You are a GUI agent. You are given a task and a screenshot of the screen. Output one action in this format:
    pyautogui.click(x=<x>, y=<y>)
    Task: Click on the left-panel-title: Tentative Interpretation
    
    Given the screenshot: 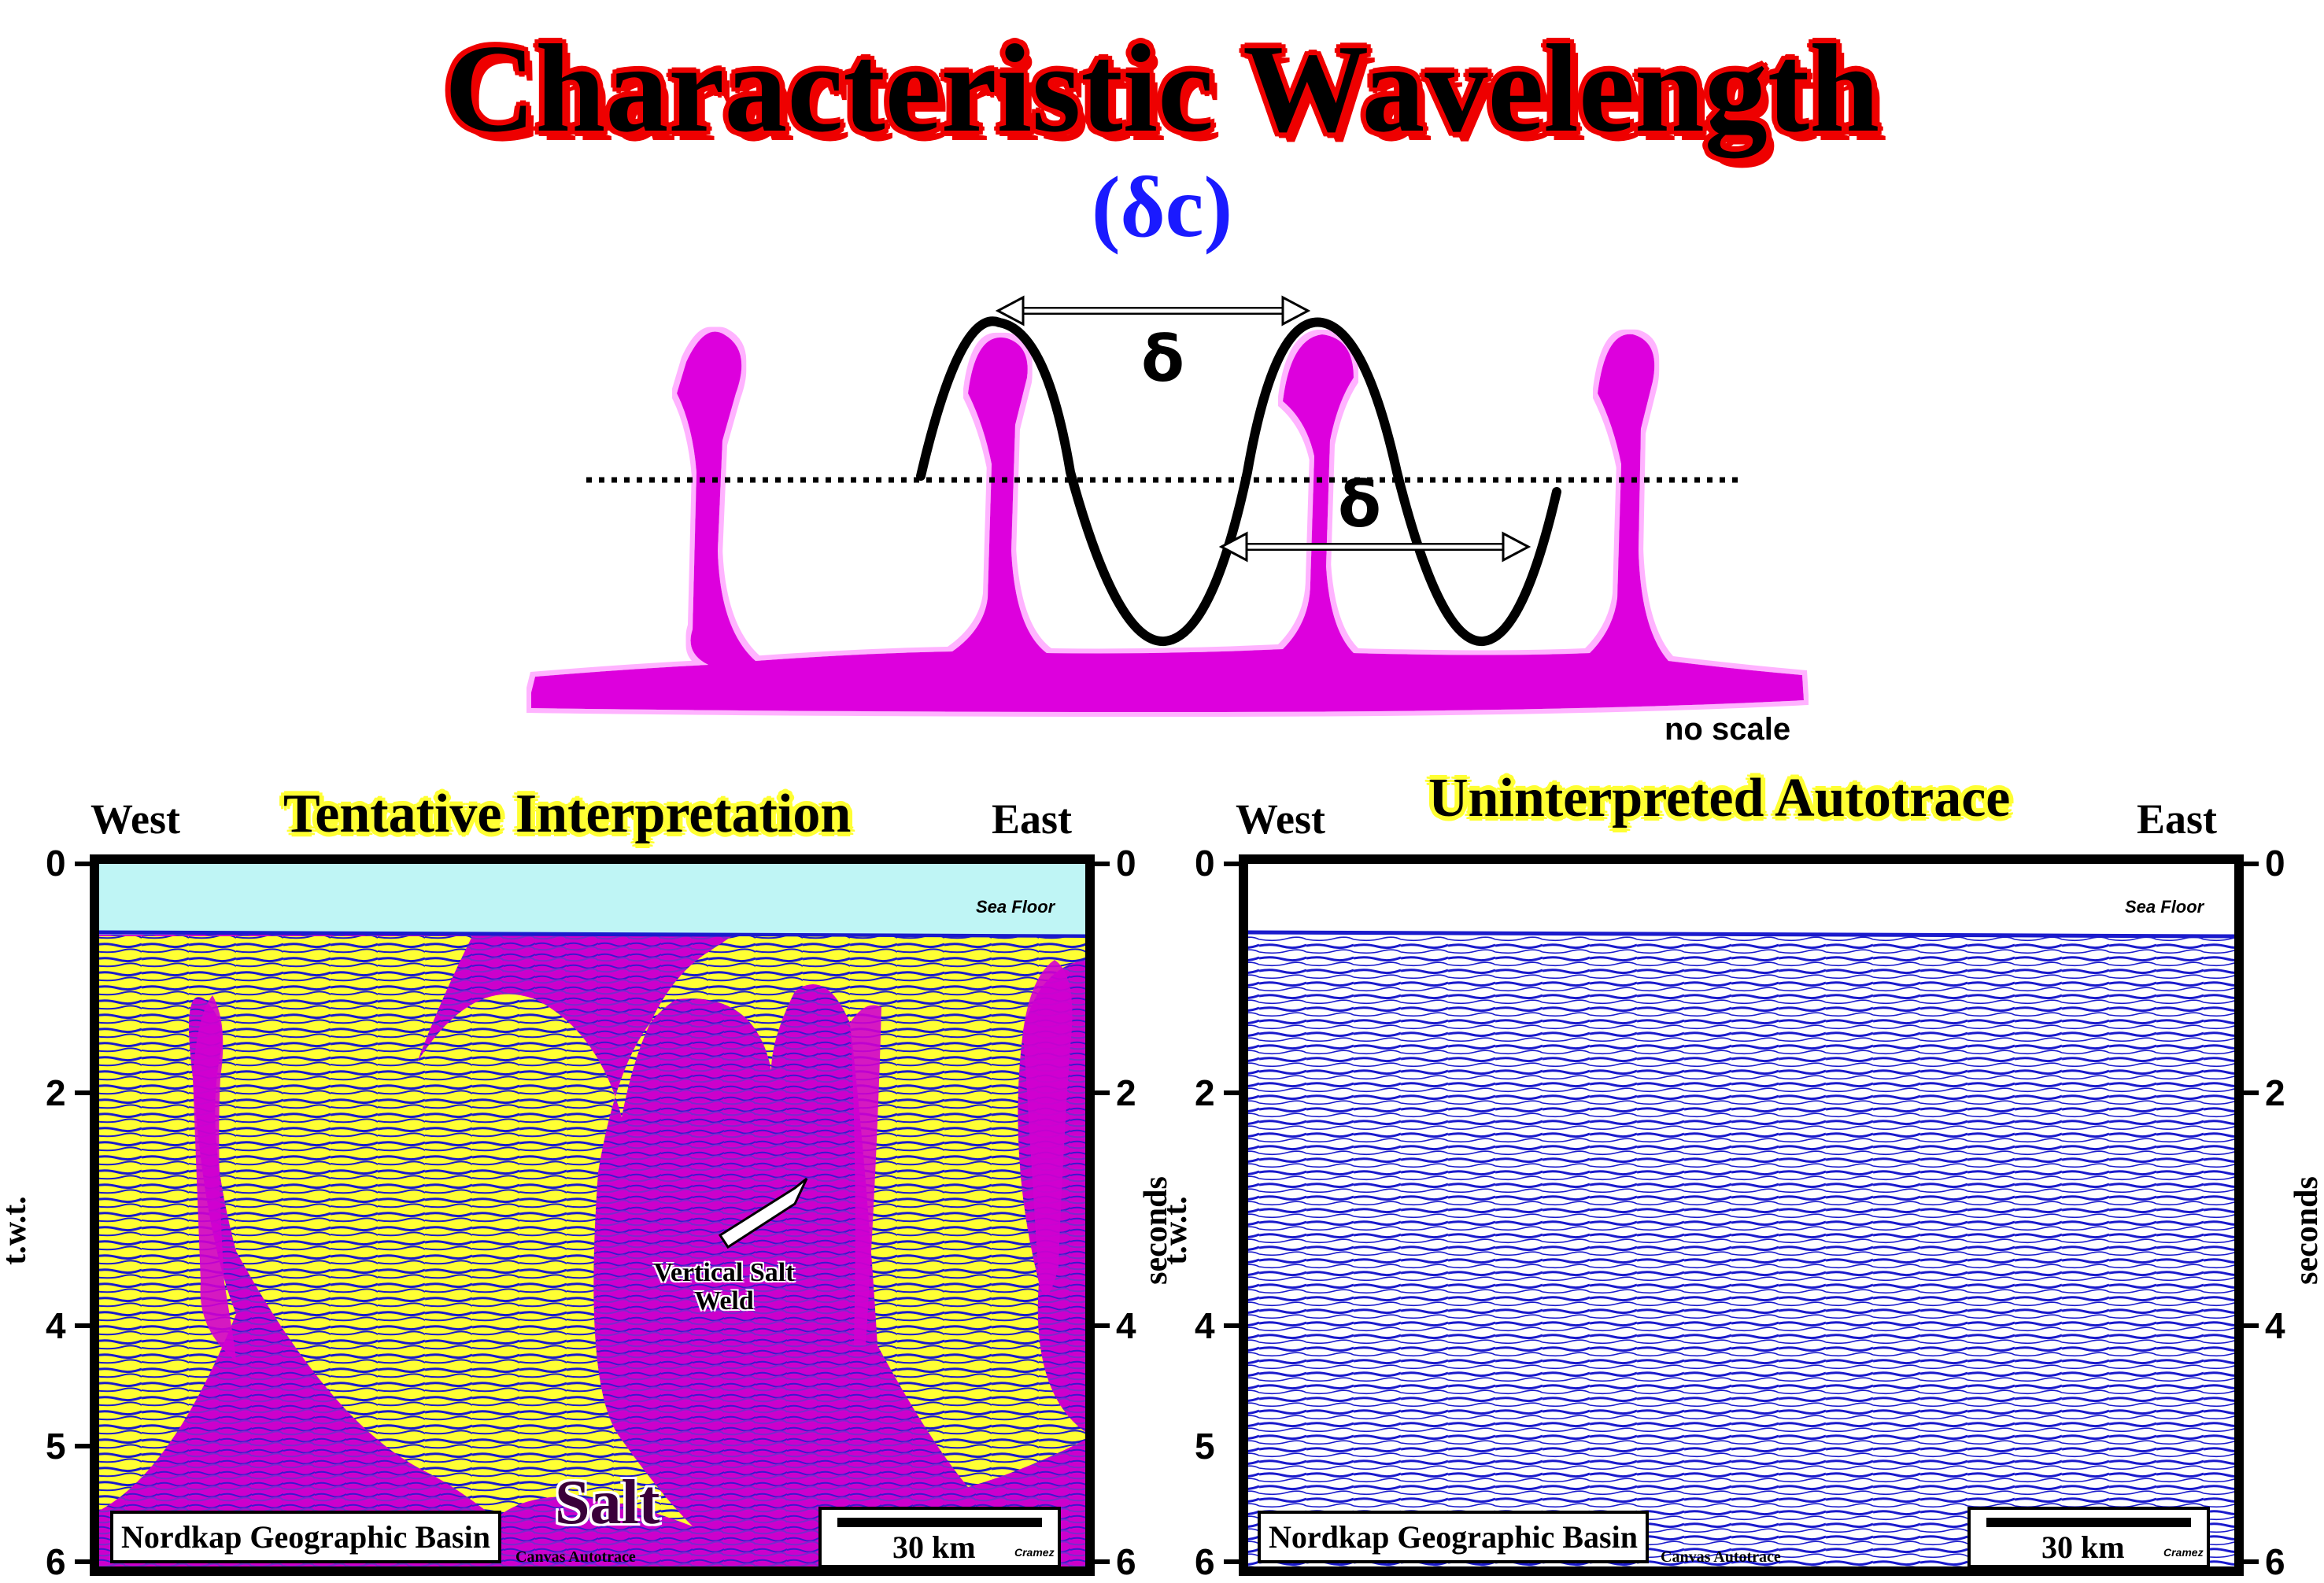 What is the action you would take?
    pyautogui.click(x=567, y=814)
    